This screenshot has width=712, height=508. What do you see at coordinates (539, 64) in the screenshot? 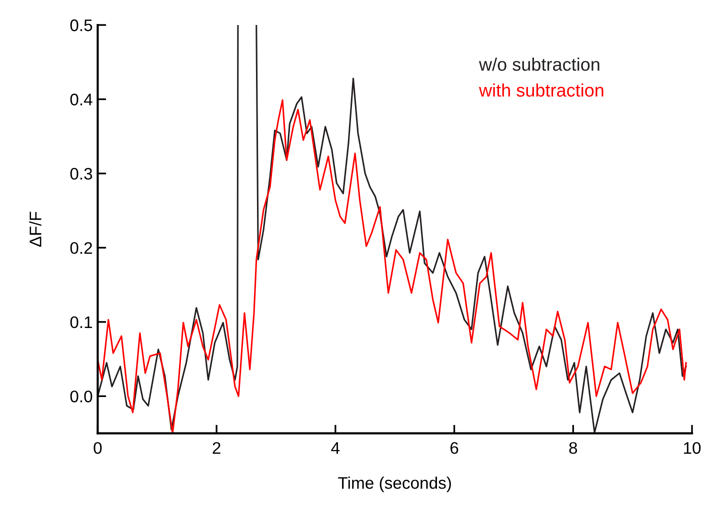
I see `text: w/o subtraction` at bounding box center [539, 64].